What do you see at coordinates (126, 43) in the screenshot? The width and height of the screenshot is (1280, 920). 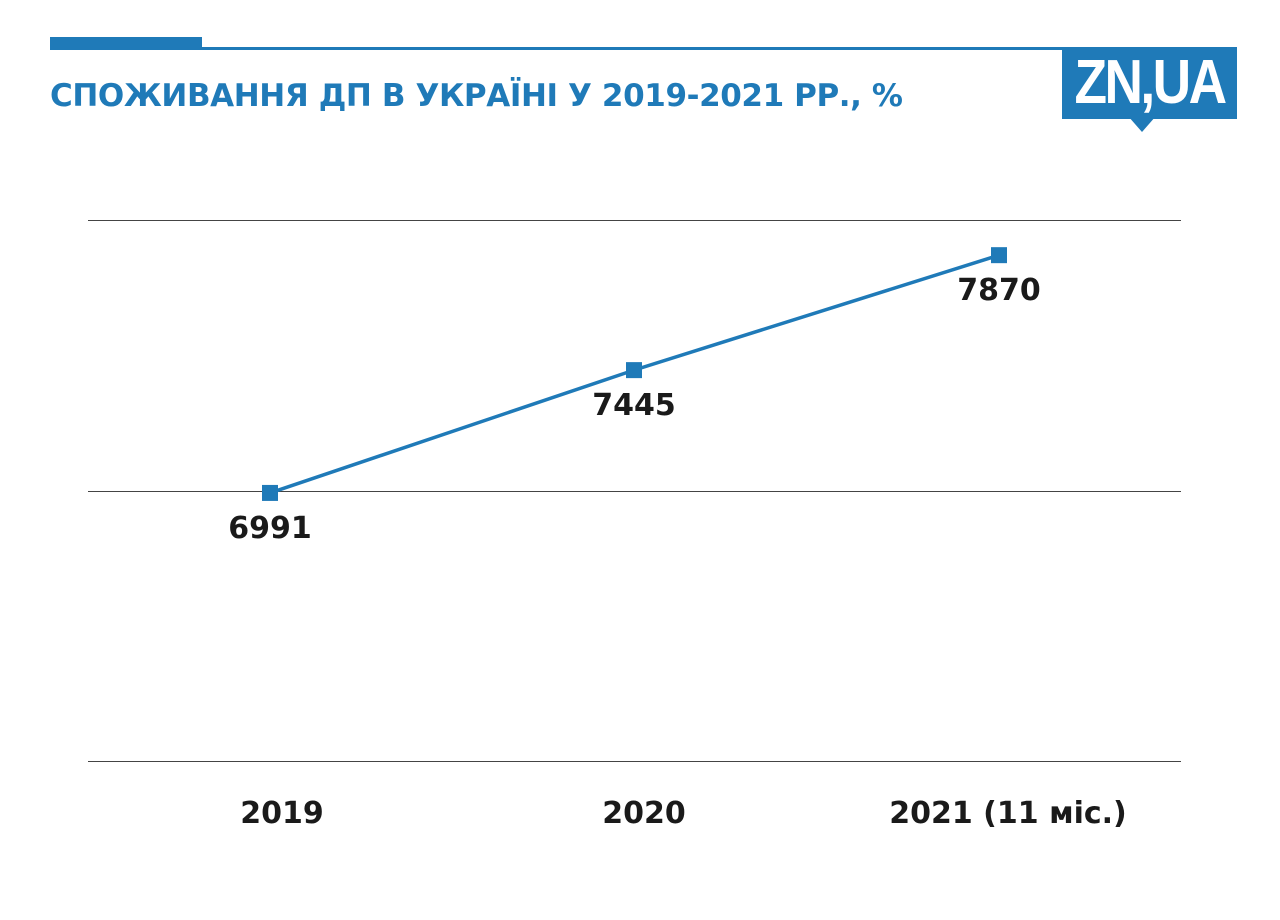 I see `header-accent-bar` at bounding box center [126, 43].